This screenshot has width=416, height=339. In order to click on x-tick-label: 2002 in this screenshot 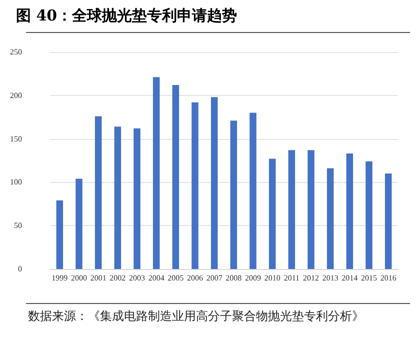, I will do `click(118, 278)`.